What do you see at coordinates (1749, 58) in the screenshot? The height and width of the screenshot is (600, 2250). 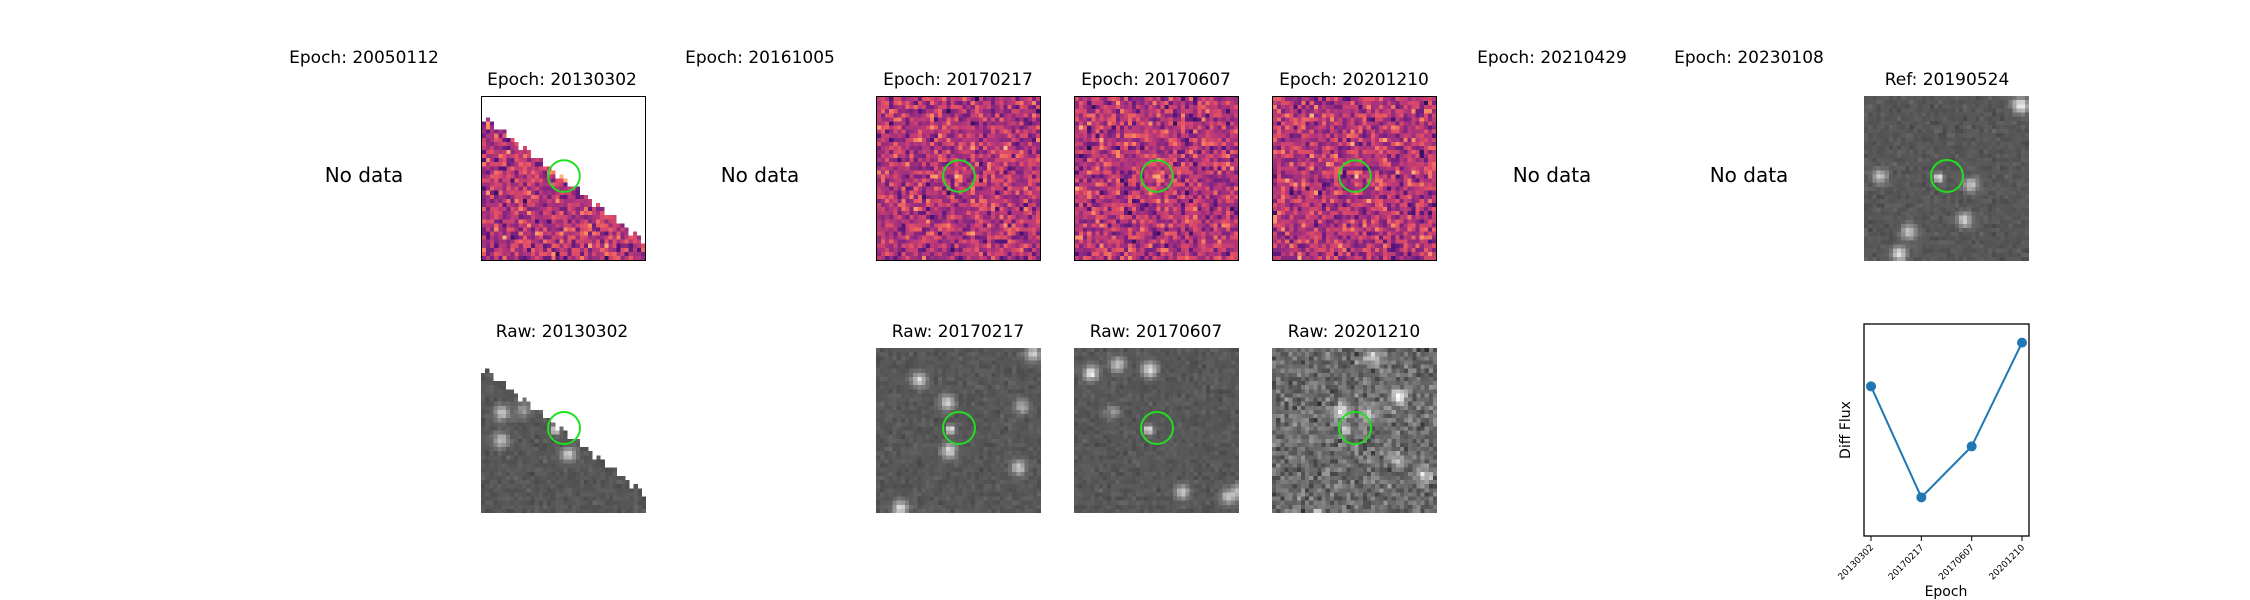 I see `epoch-title: Epoch: 20230108` at bounding box center [1749, 58].